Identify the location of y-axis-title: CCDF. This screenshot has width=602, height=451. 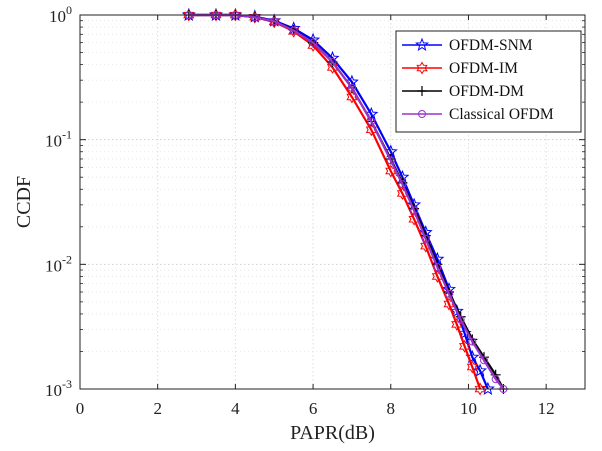
(24, 202).